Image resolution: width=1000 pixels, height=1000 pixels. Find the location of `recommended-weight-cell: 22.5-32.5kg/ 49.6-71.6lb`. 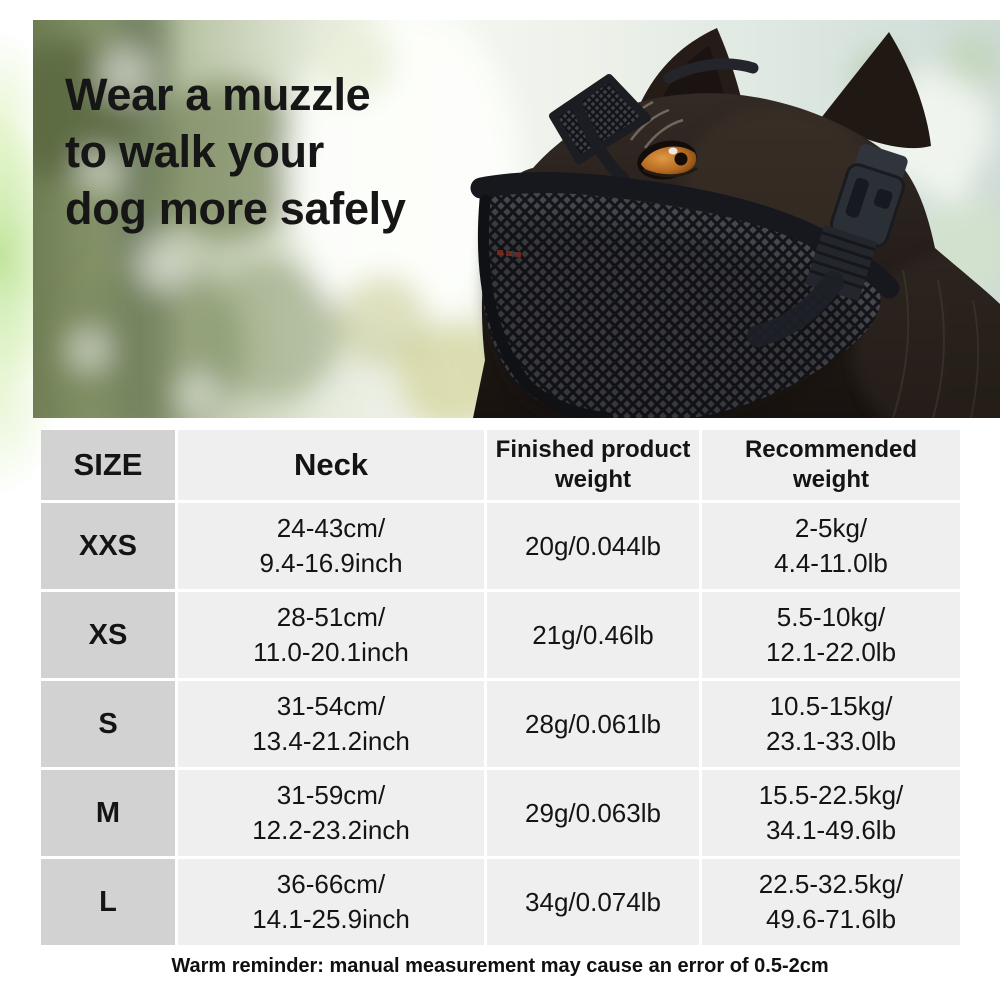

recommended-weight-cell: 22.5-32.5kg/ 49.6-71.6lb is located at coordinates (831, 902).